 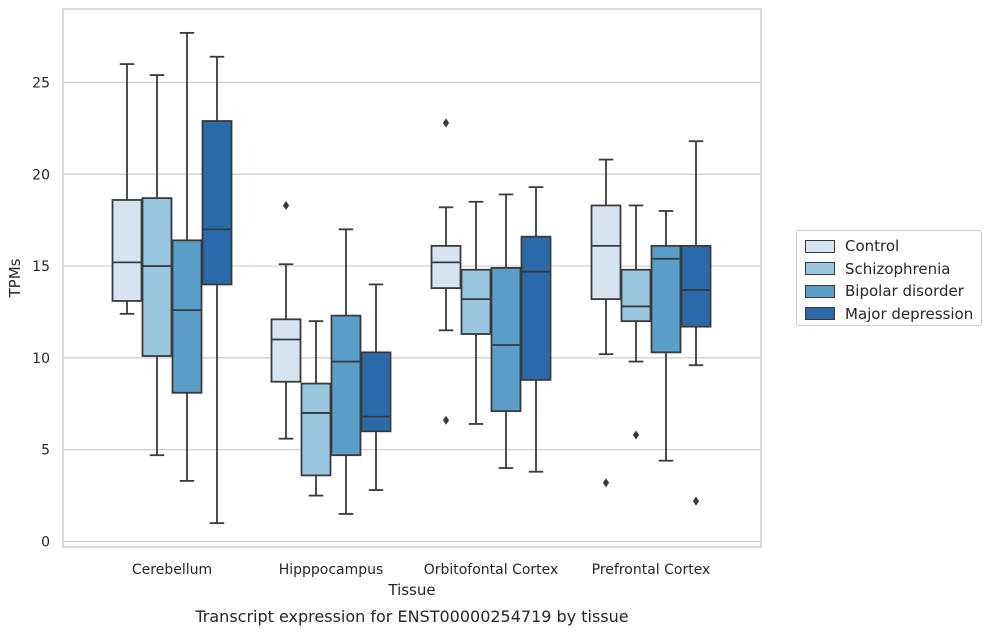 I want to click on y-axis-label: TPMs, so click(x=15, y=278).